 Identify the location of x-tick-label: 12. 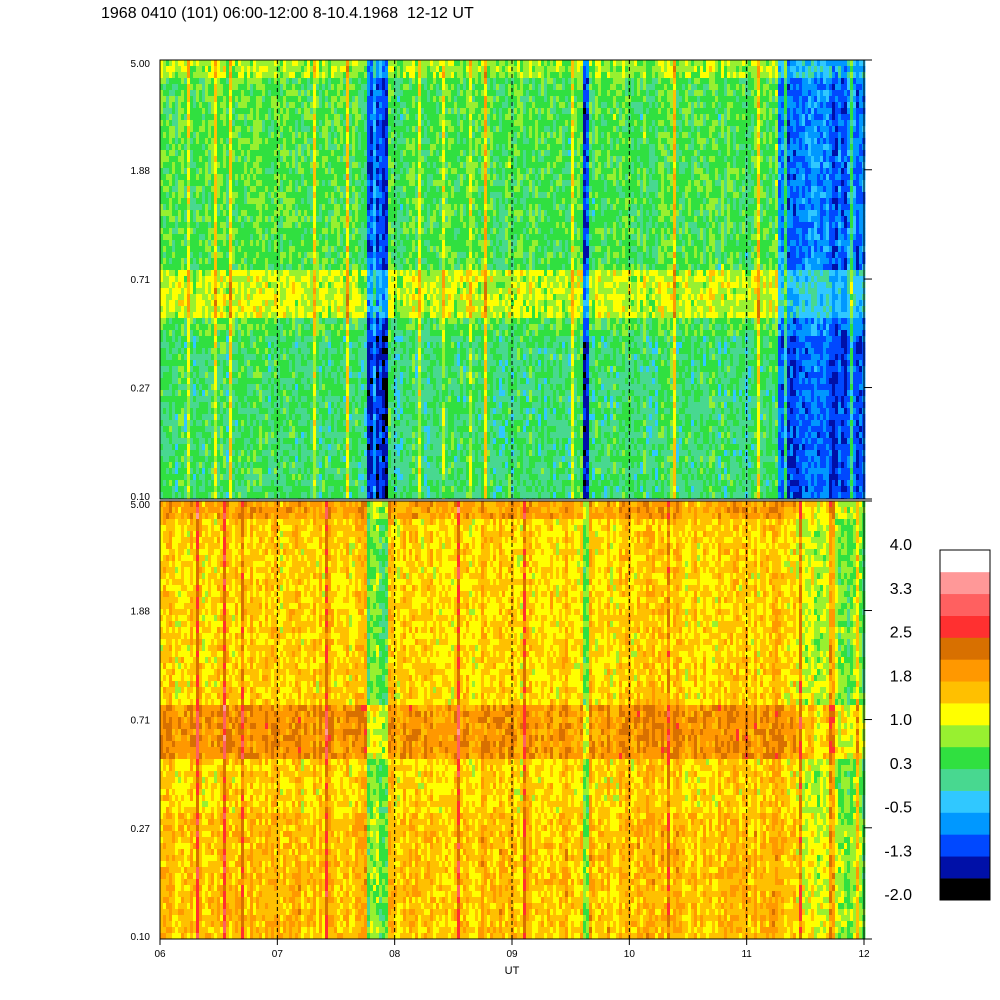
(864, 954).